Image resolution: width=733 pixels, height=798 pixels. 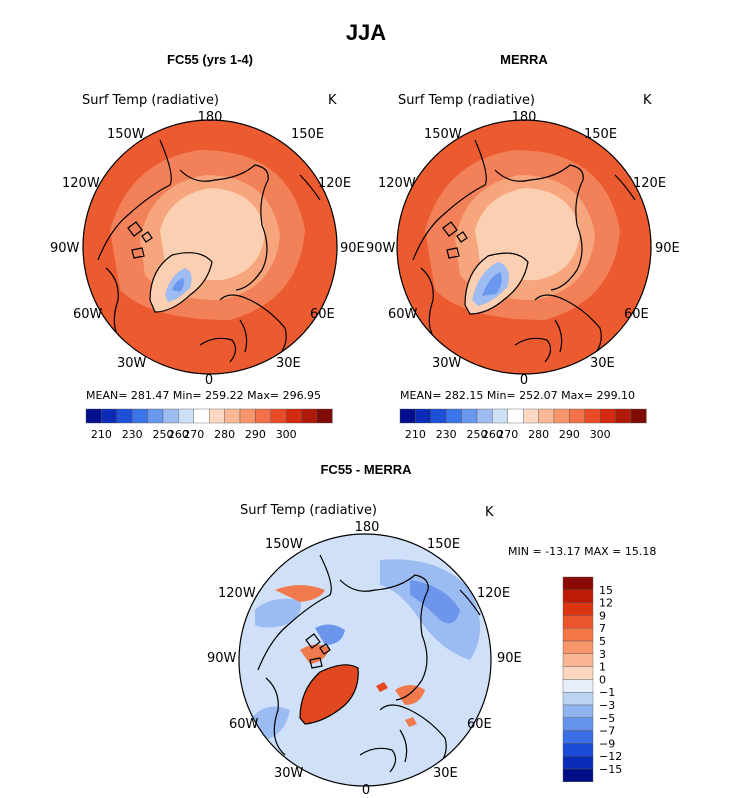 I want to click on panel-title: MERRA, so click(x=524, y=59).